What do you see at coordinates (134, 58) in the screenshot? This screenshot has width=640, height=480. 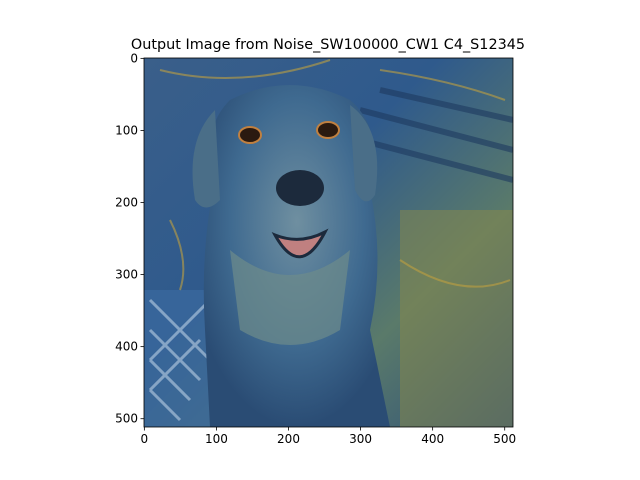 I see `y-tick-label: 0` at bounding box center [134, 58].